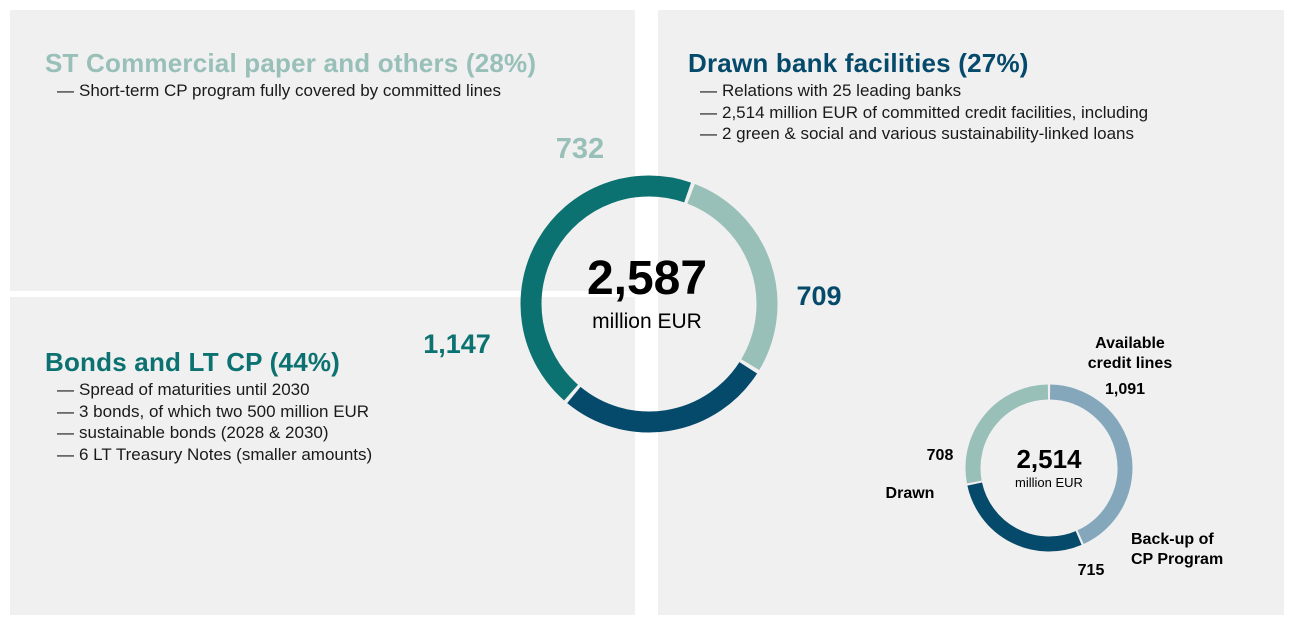  Describe the element at coordinates (208, 433) in the screenshot. I see `bonds-bullet-continuation: sustainable bonds (2028 & 2030)` at that location.